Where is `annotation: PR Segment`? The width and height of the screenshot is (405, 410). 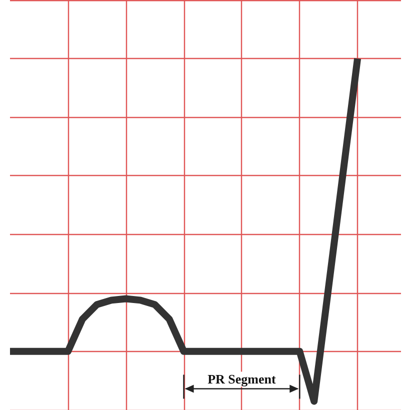
annotation: PR Segment is located at coordinates (242, 379).